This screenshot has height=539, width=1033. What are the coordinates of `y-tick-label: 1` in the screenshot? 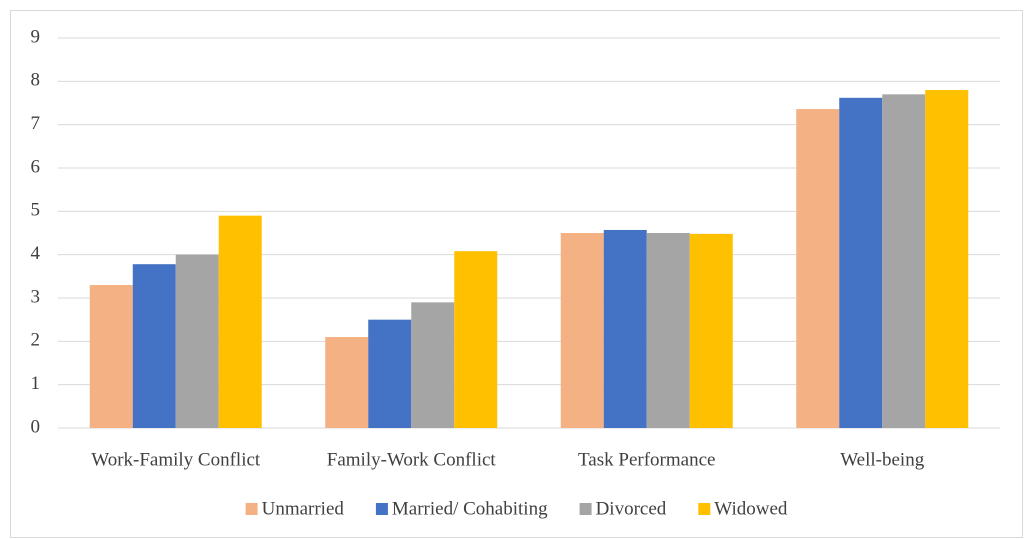 It's located at (36, 383).